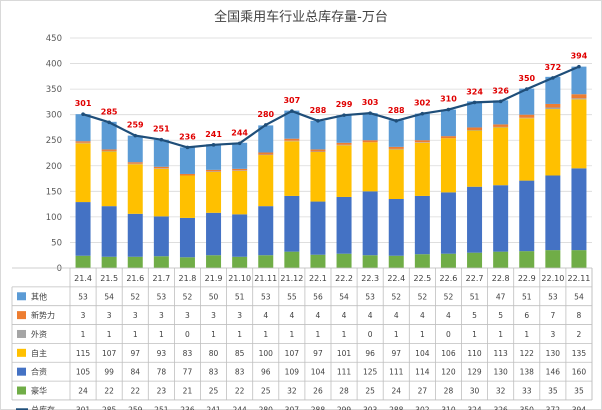 The image size is (602, 410). What do you see at coordinates (527, 353) in the screenshot?
I see `table-cell: 122` at bounding box center [527, 353].